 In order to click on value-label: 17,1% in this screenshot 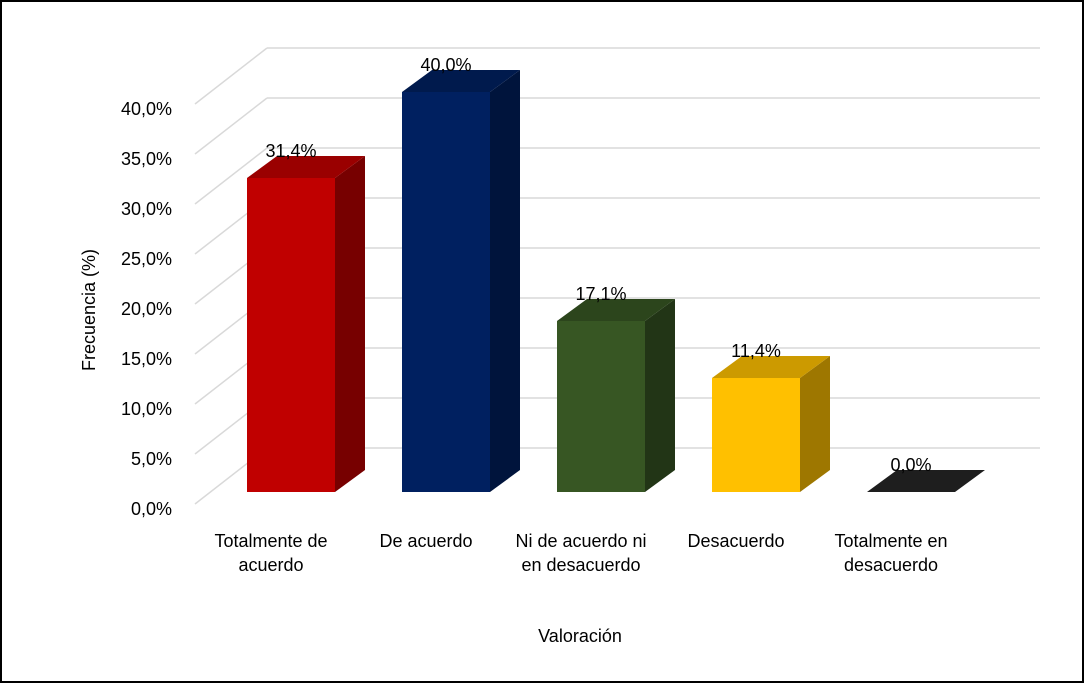, I will do `click(600, 294)`.